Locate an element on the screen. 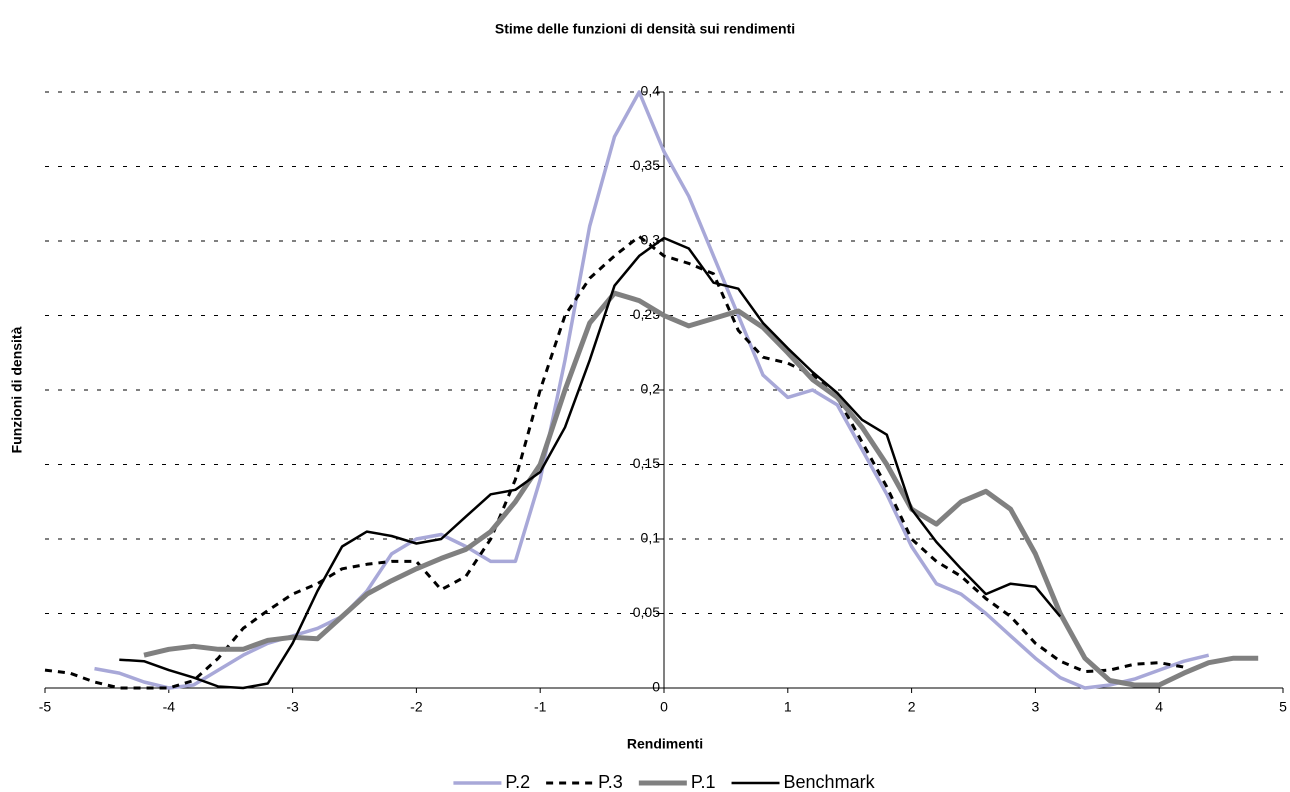  legend-label: Benchmark is located at coordinates (830, 782).